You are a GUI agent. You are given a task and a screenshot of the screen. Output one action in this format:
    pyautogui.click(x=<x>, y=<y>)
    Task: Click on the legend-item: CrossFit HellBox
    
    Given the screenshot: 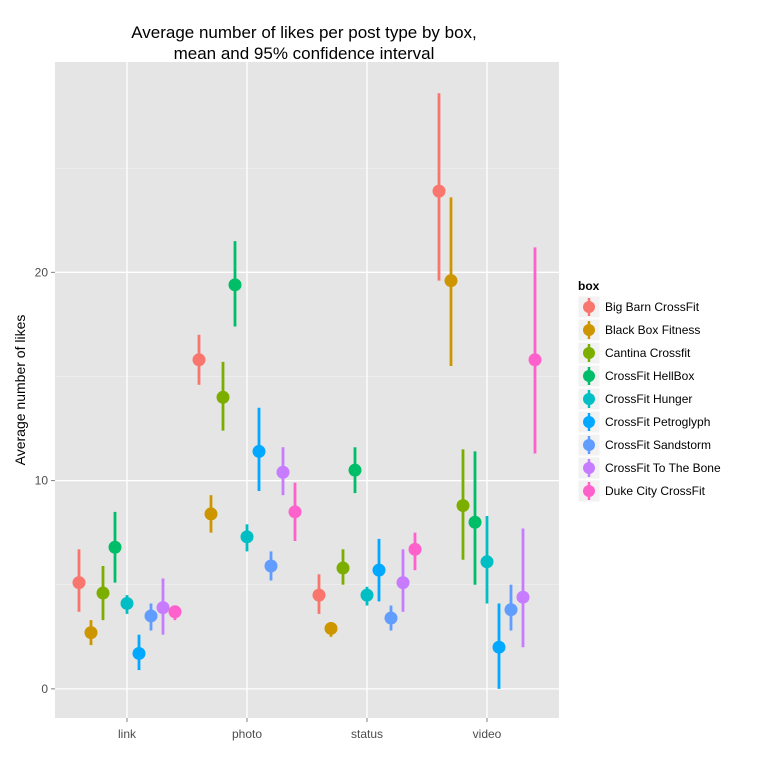 What is the action you would take?
    pyautogui.click(x=635, y=376)
    